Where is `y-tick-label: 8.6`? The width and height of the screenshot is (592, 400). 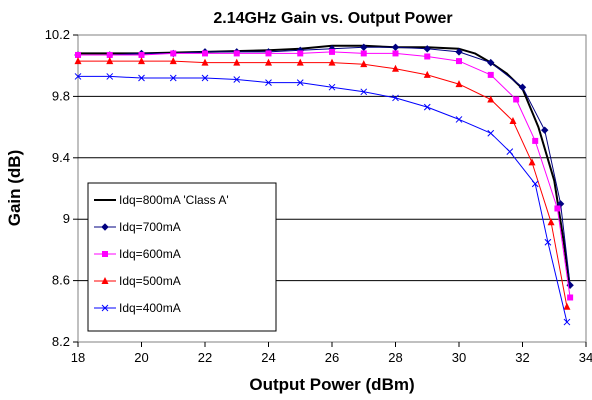
y-tick-label: 8.6 is located at coordinates (61, 280).